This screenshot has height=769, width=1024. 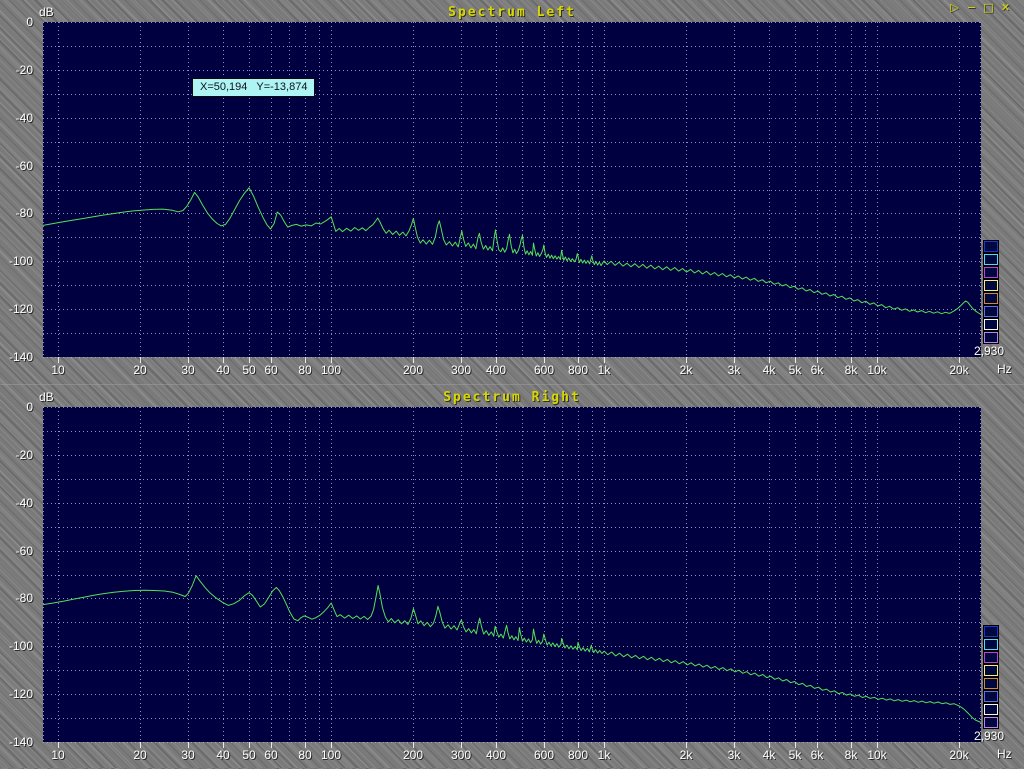 I want to click on y-axis-tick-label: -100, so click(x=20, y=646).